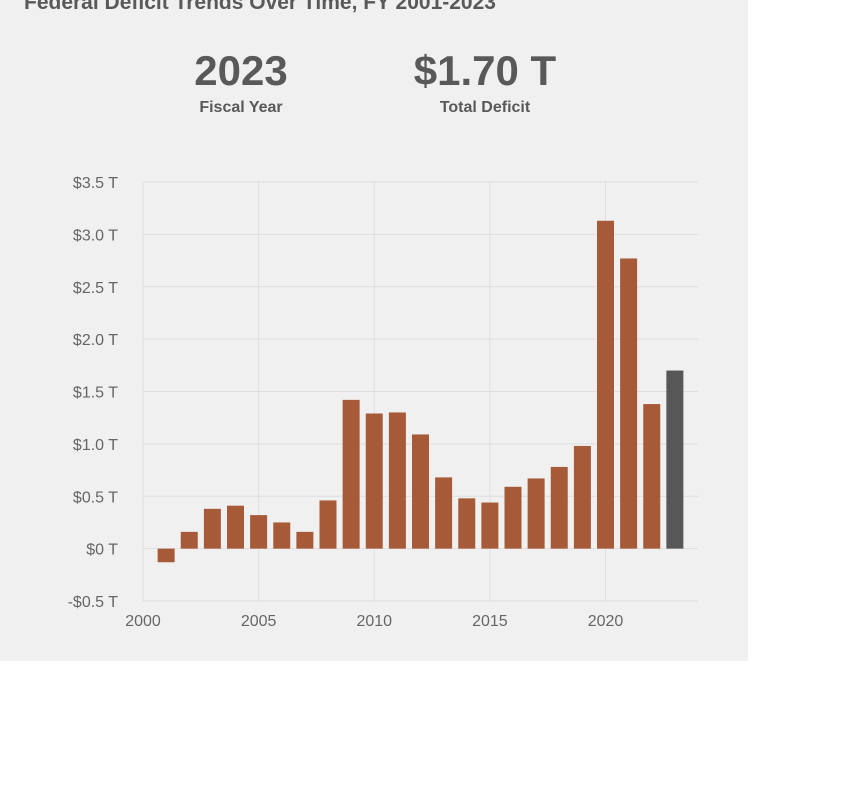  What do you see at coordinates (282, 535) in the screenshot?
I see `bar-2006` at bounding box center [282, 535].